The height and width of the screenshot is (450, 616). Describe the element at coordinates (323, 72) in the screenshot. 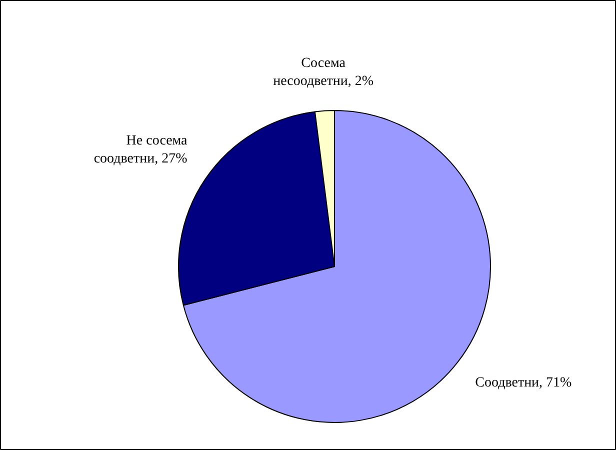

I see `slice-label: Сосема несоодветни, 2%` at that location.